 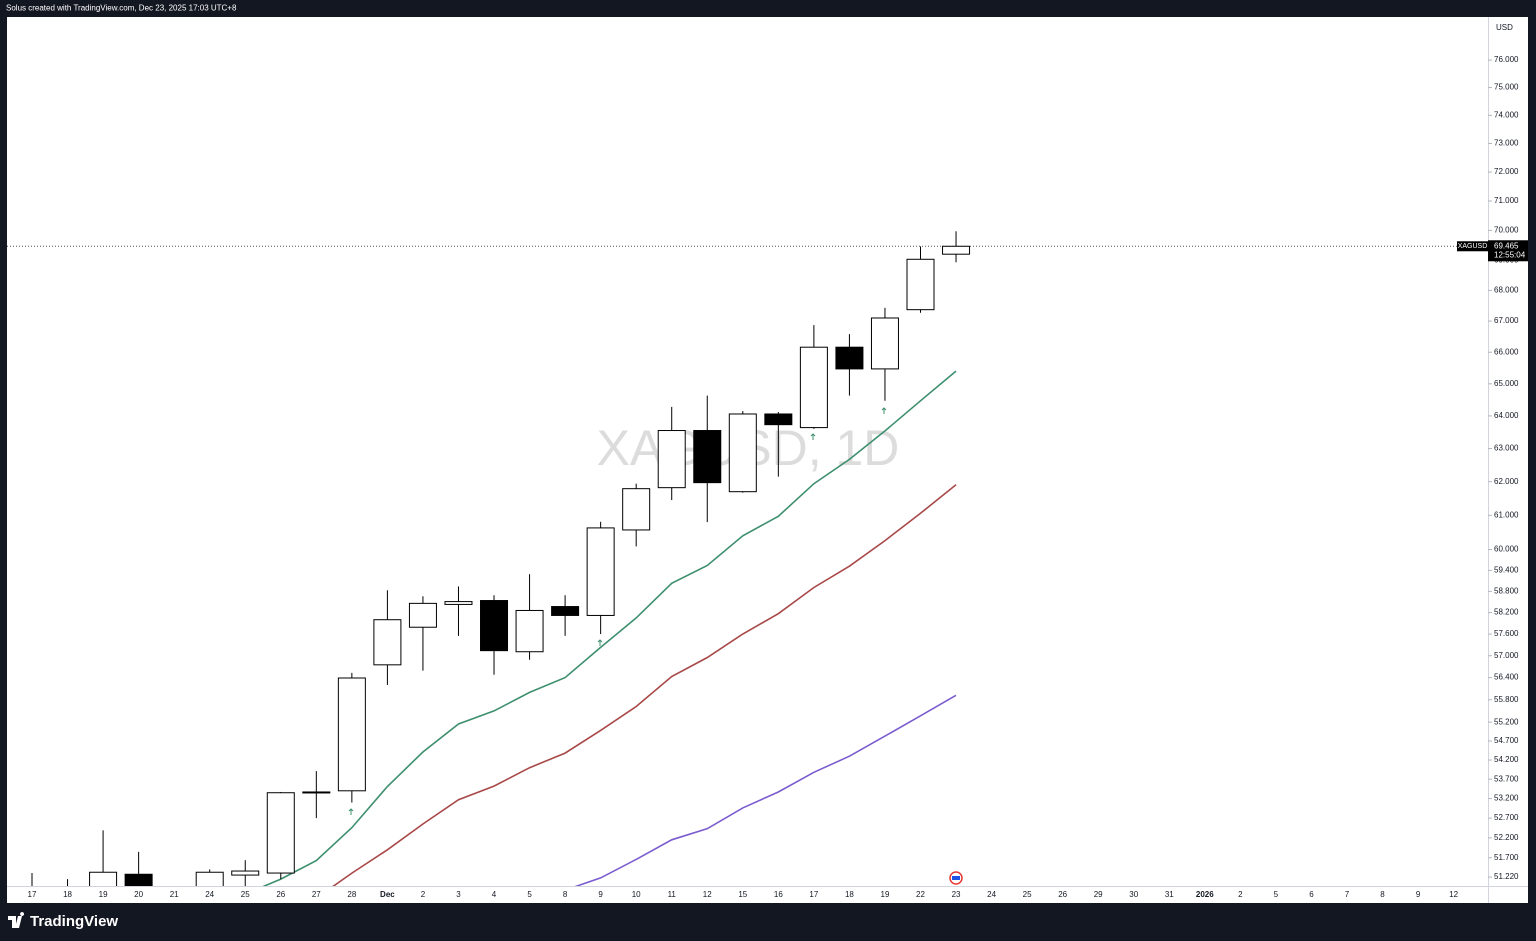 What do you see at coordinates (1506, 200) in the screenshot?
I see `y-tick-label: 71.000` at bounding box center [1506, 200].